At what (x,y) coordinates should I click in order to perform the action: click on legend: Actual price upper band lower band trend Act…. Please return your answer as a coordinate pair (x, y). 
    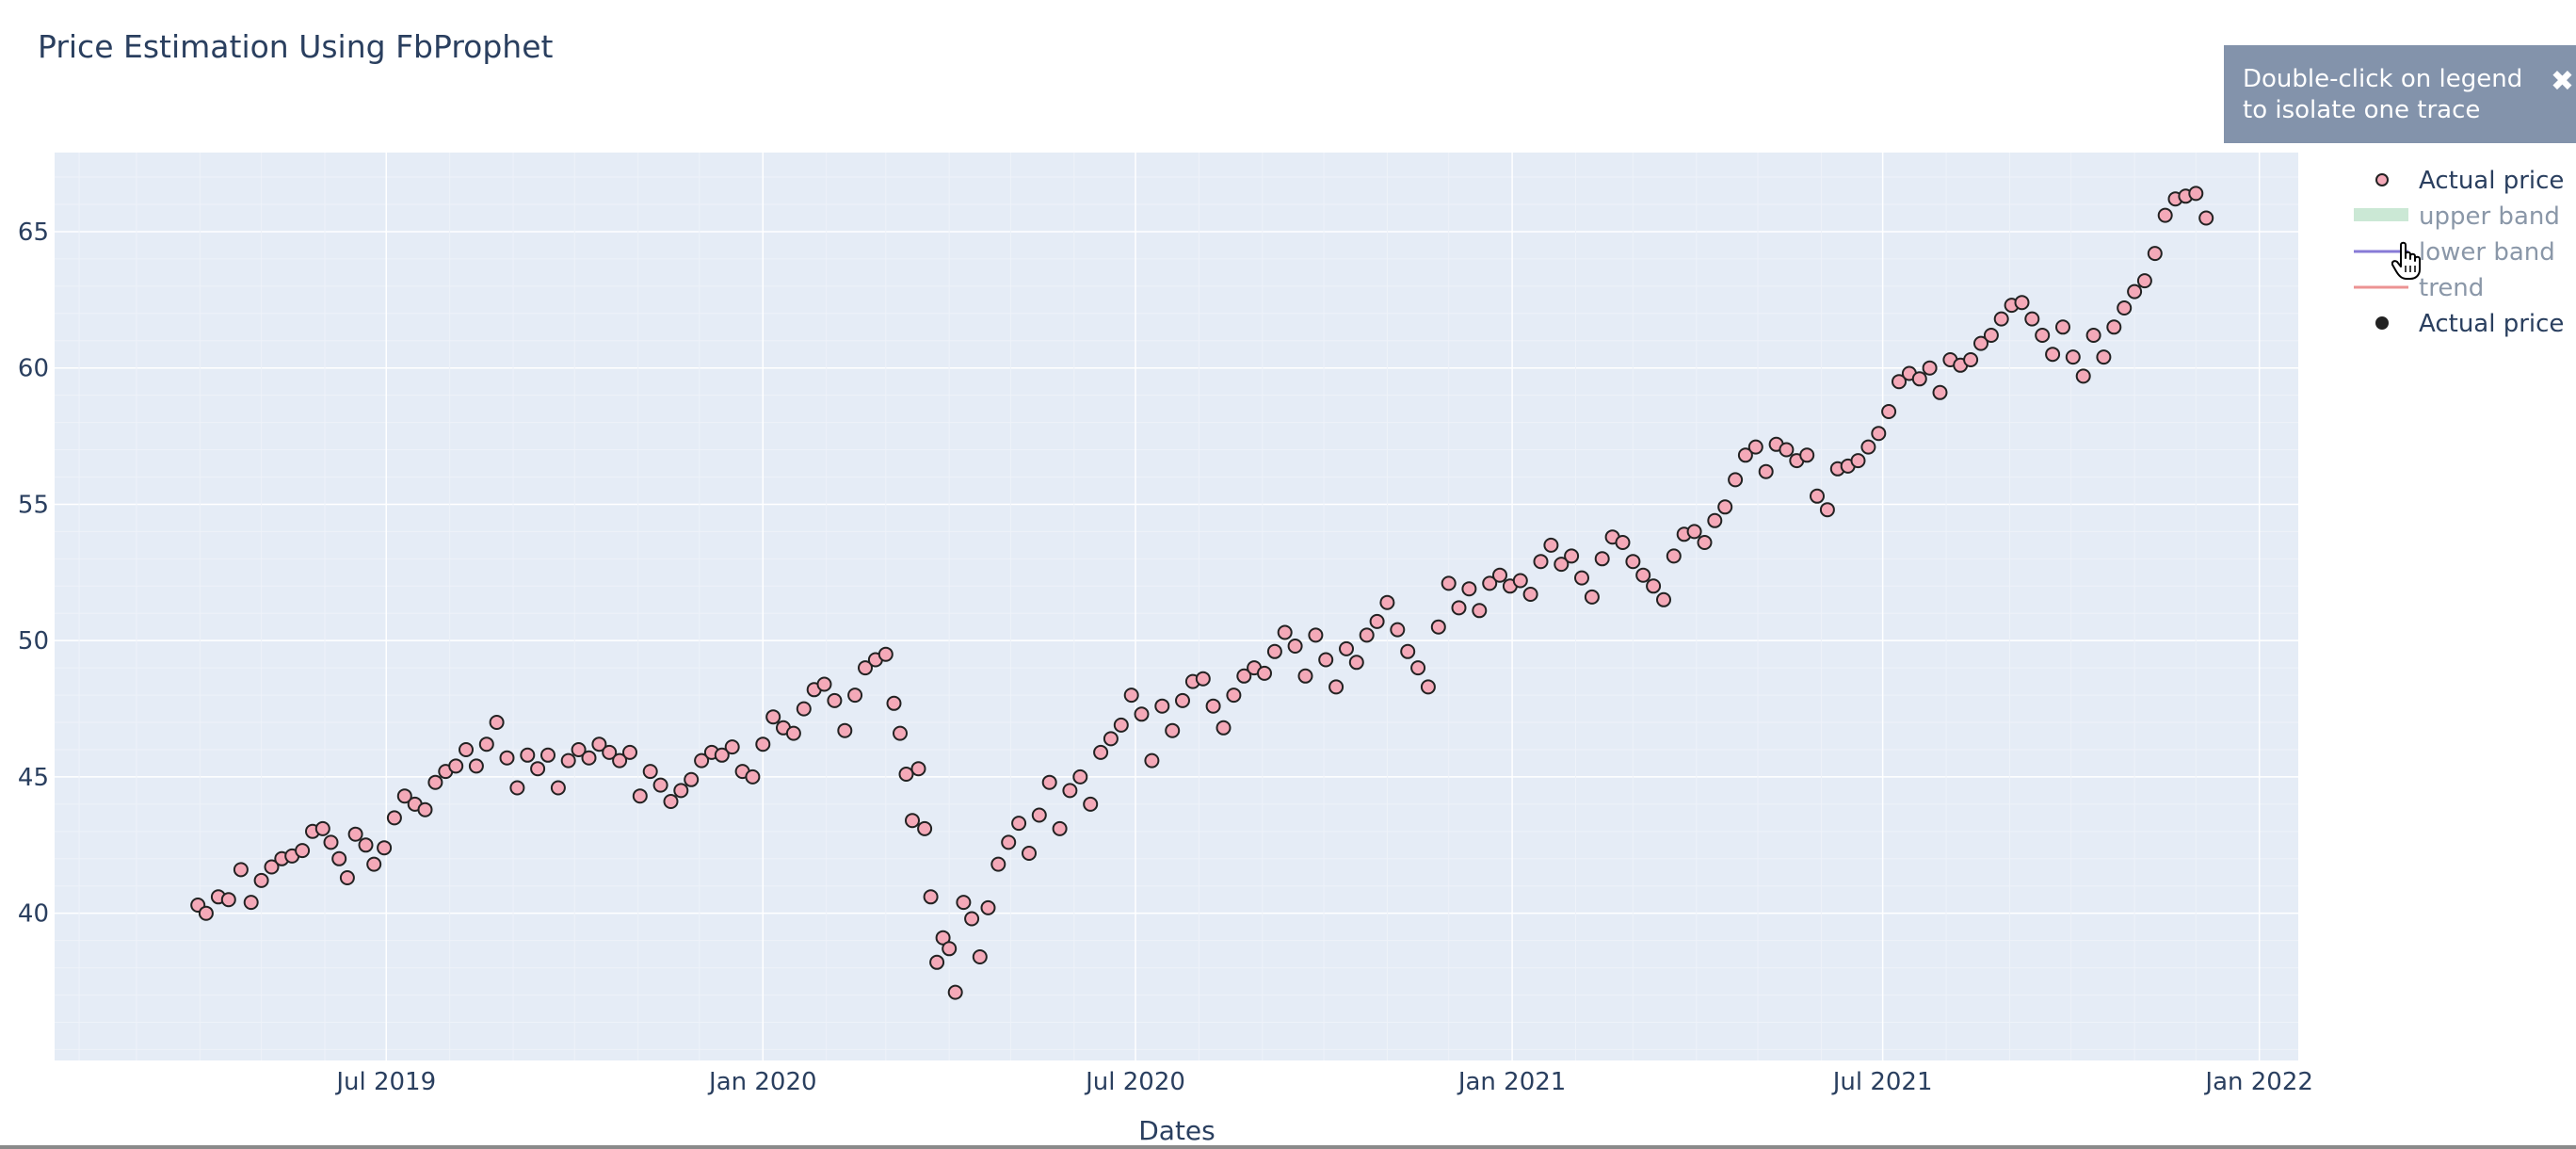
    Looking at the image, I should click on (2459, 252).